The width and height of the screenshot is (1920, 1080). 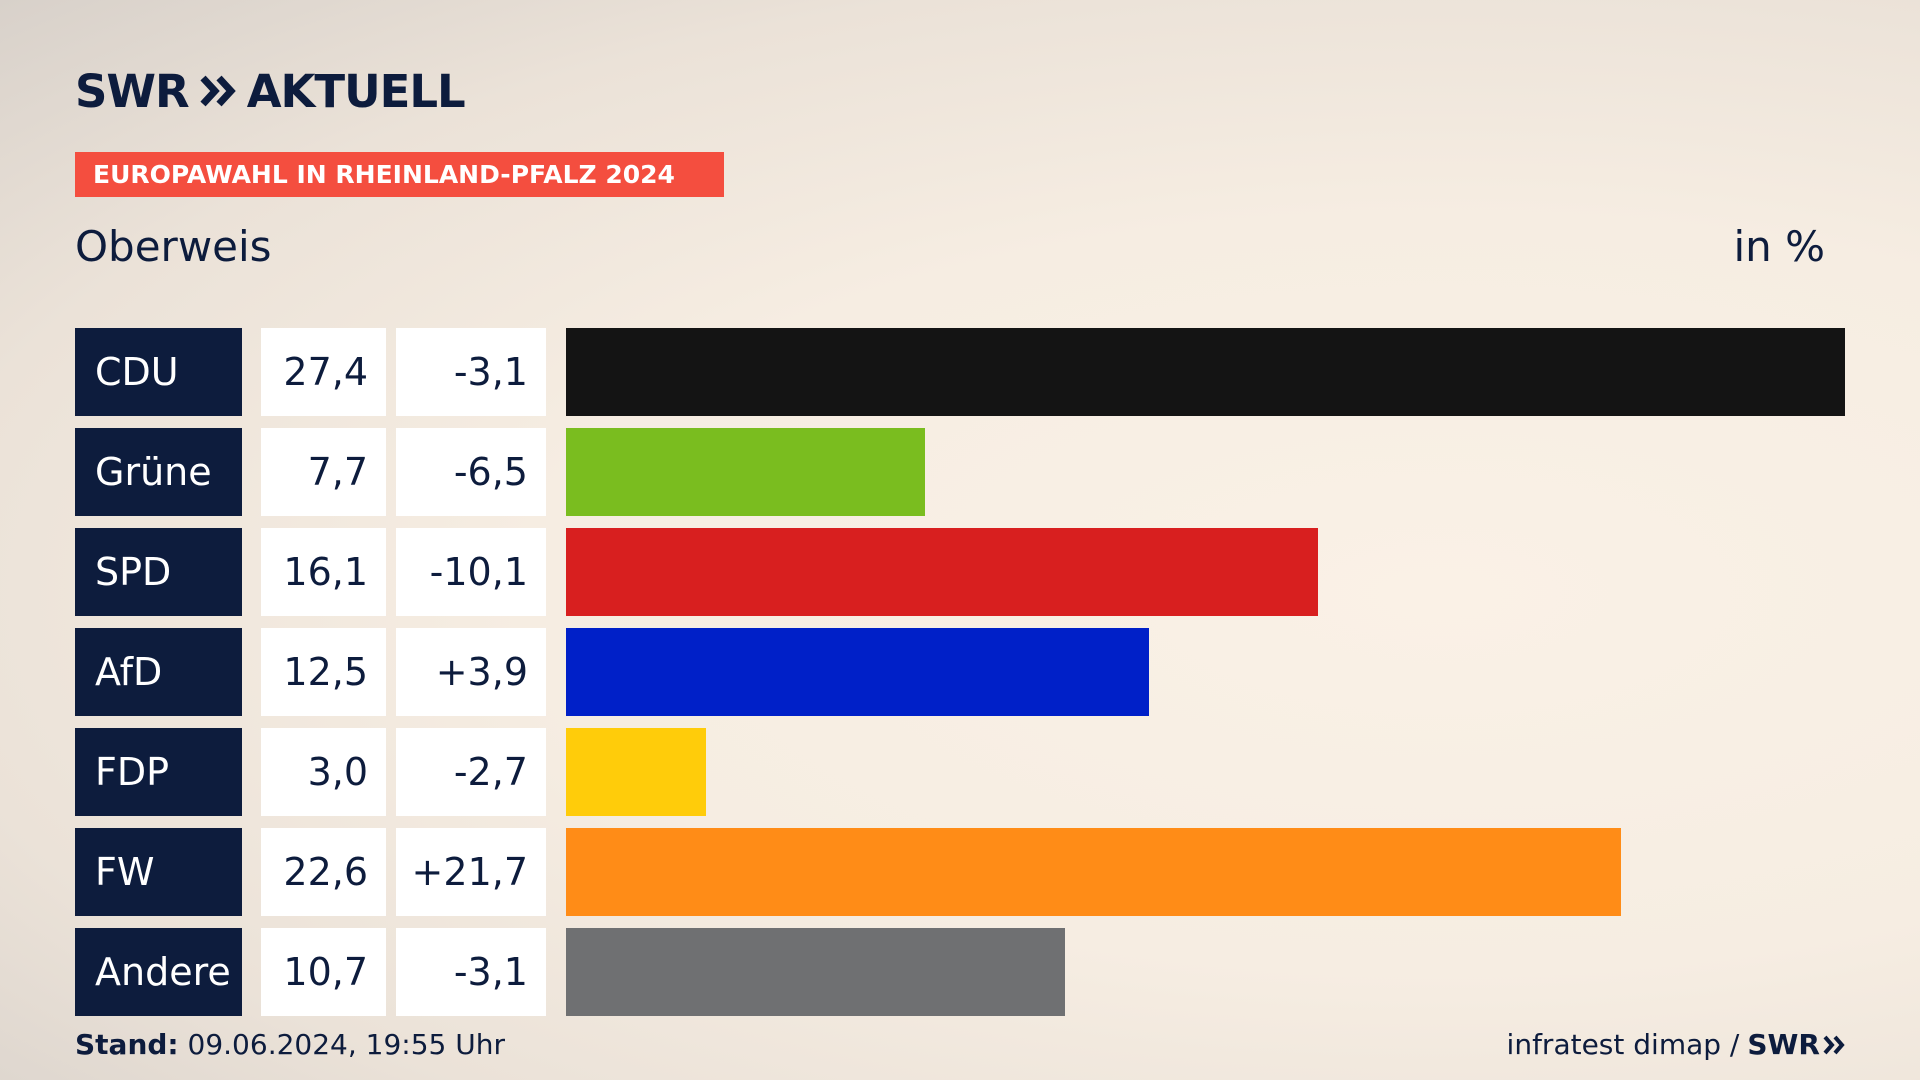 What do you see at coordinates (960, 772) in the screenshot?
I see `result-row: FDP 3,0 -2,7` at bounding box center [960, 772].